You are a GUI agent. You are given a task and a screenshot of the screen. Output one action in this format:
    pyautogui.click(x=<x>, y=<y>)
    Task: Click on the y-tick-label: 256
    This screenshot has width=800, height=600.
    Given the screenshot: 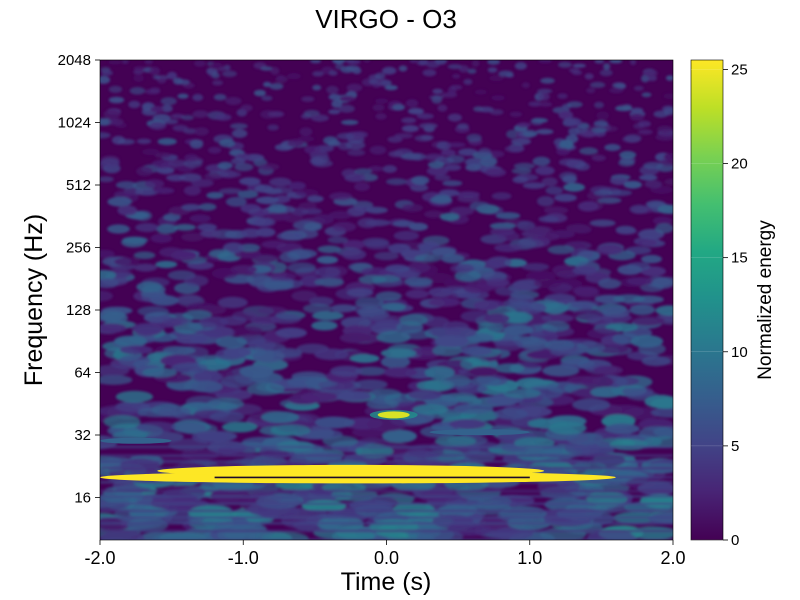 What is the action you would take?
    pyautogui.click(x=78, y=248)
    